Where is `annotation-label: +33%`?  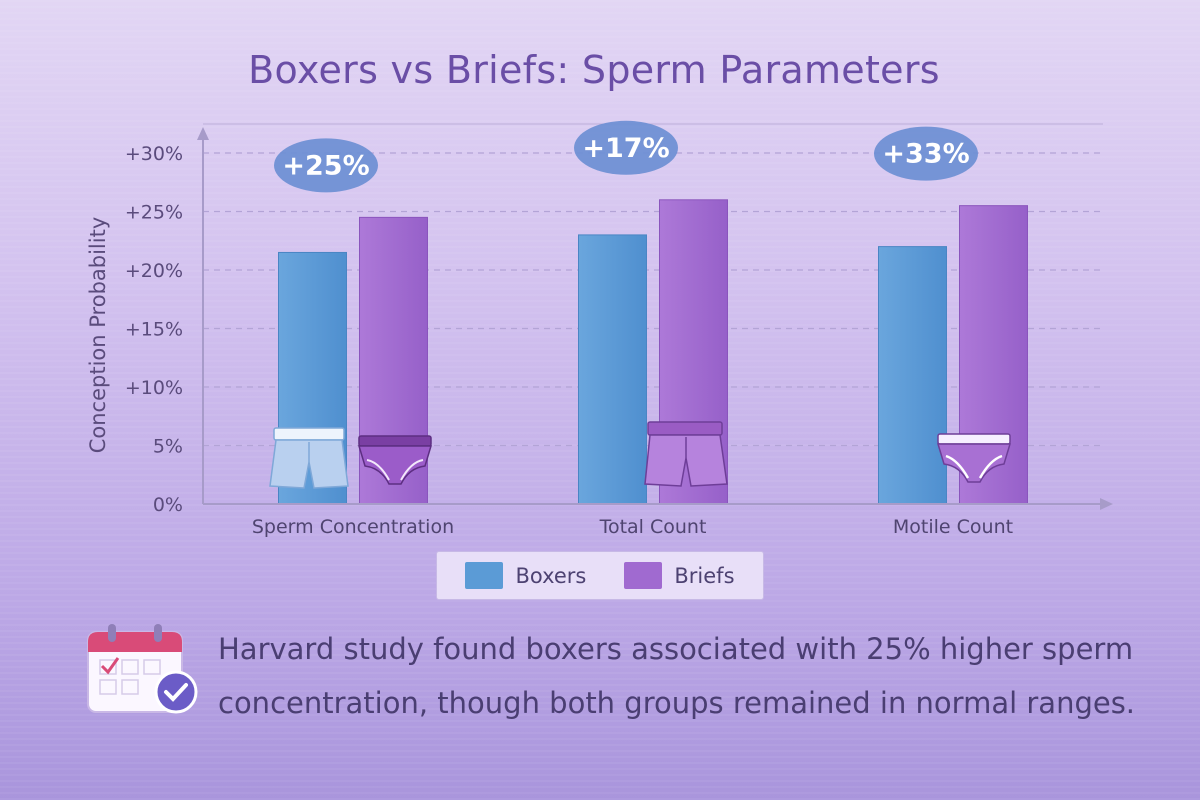 annotation-label: +33% is located at coordinates (925, 154).